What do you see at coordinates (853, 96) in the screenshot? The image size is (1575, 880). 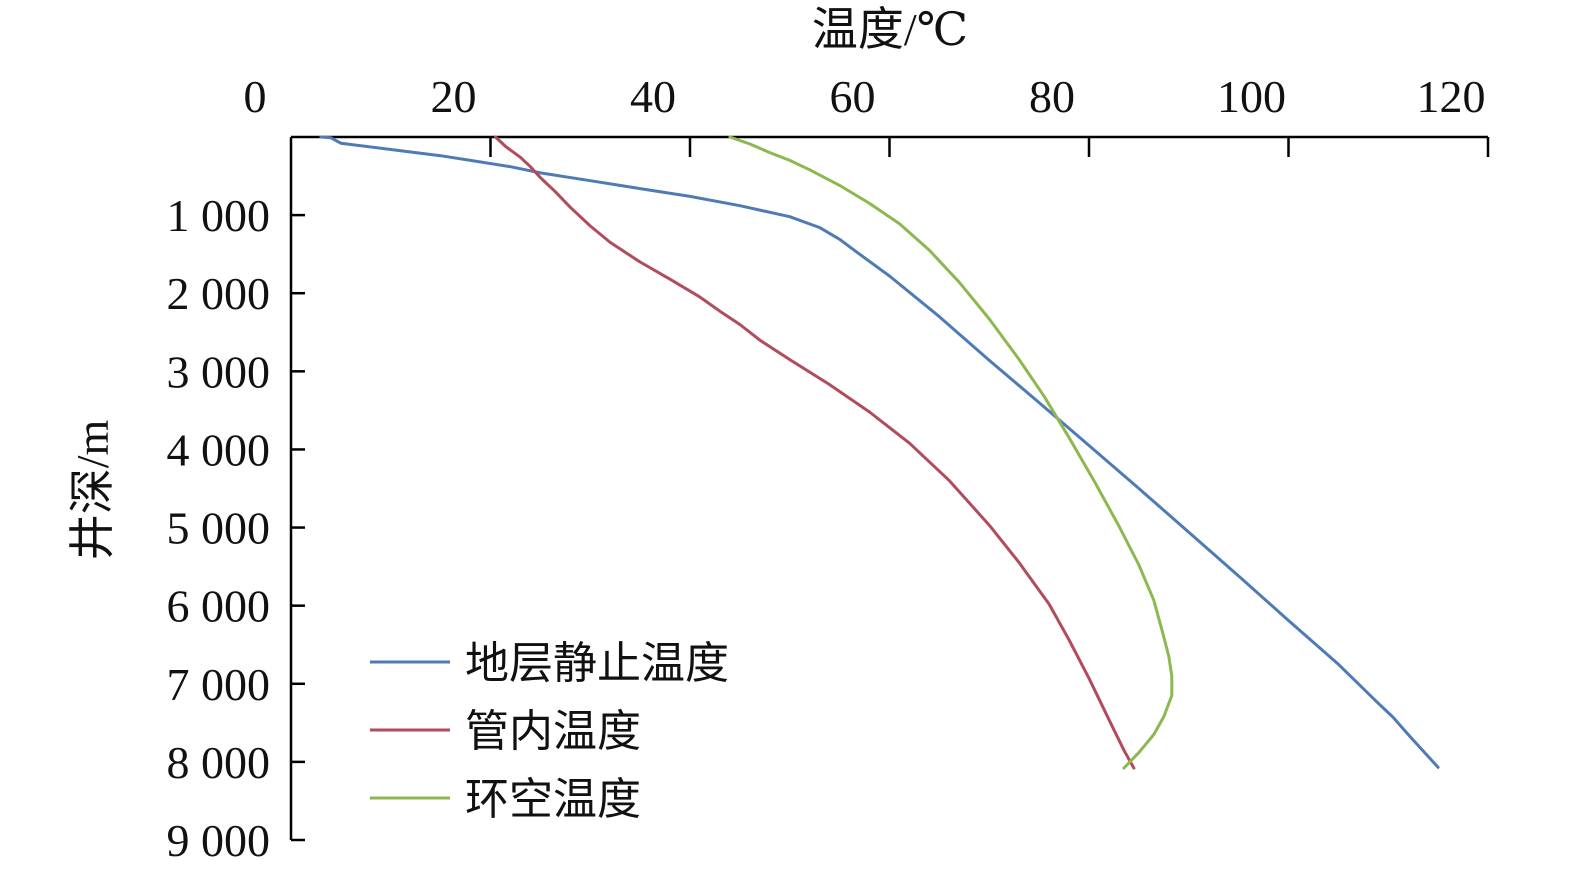 I see `x-tick-label: 60` at bounding box center [853, 96].